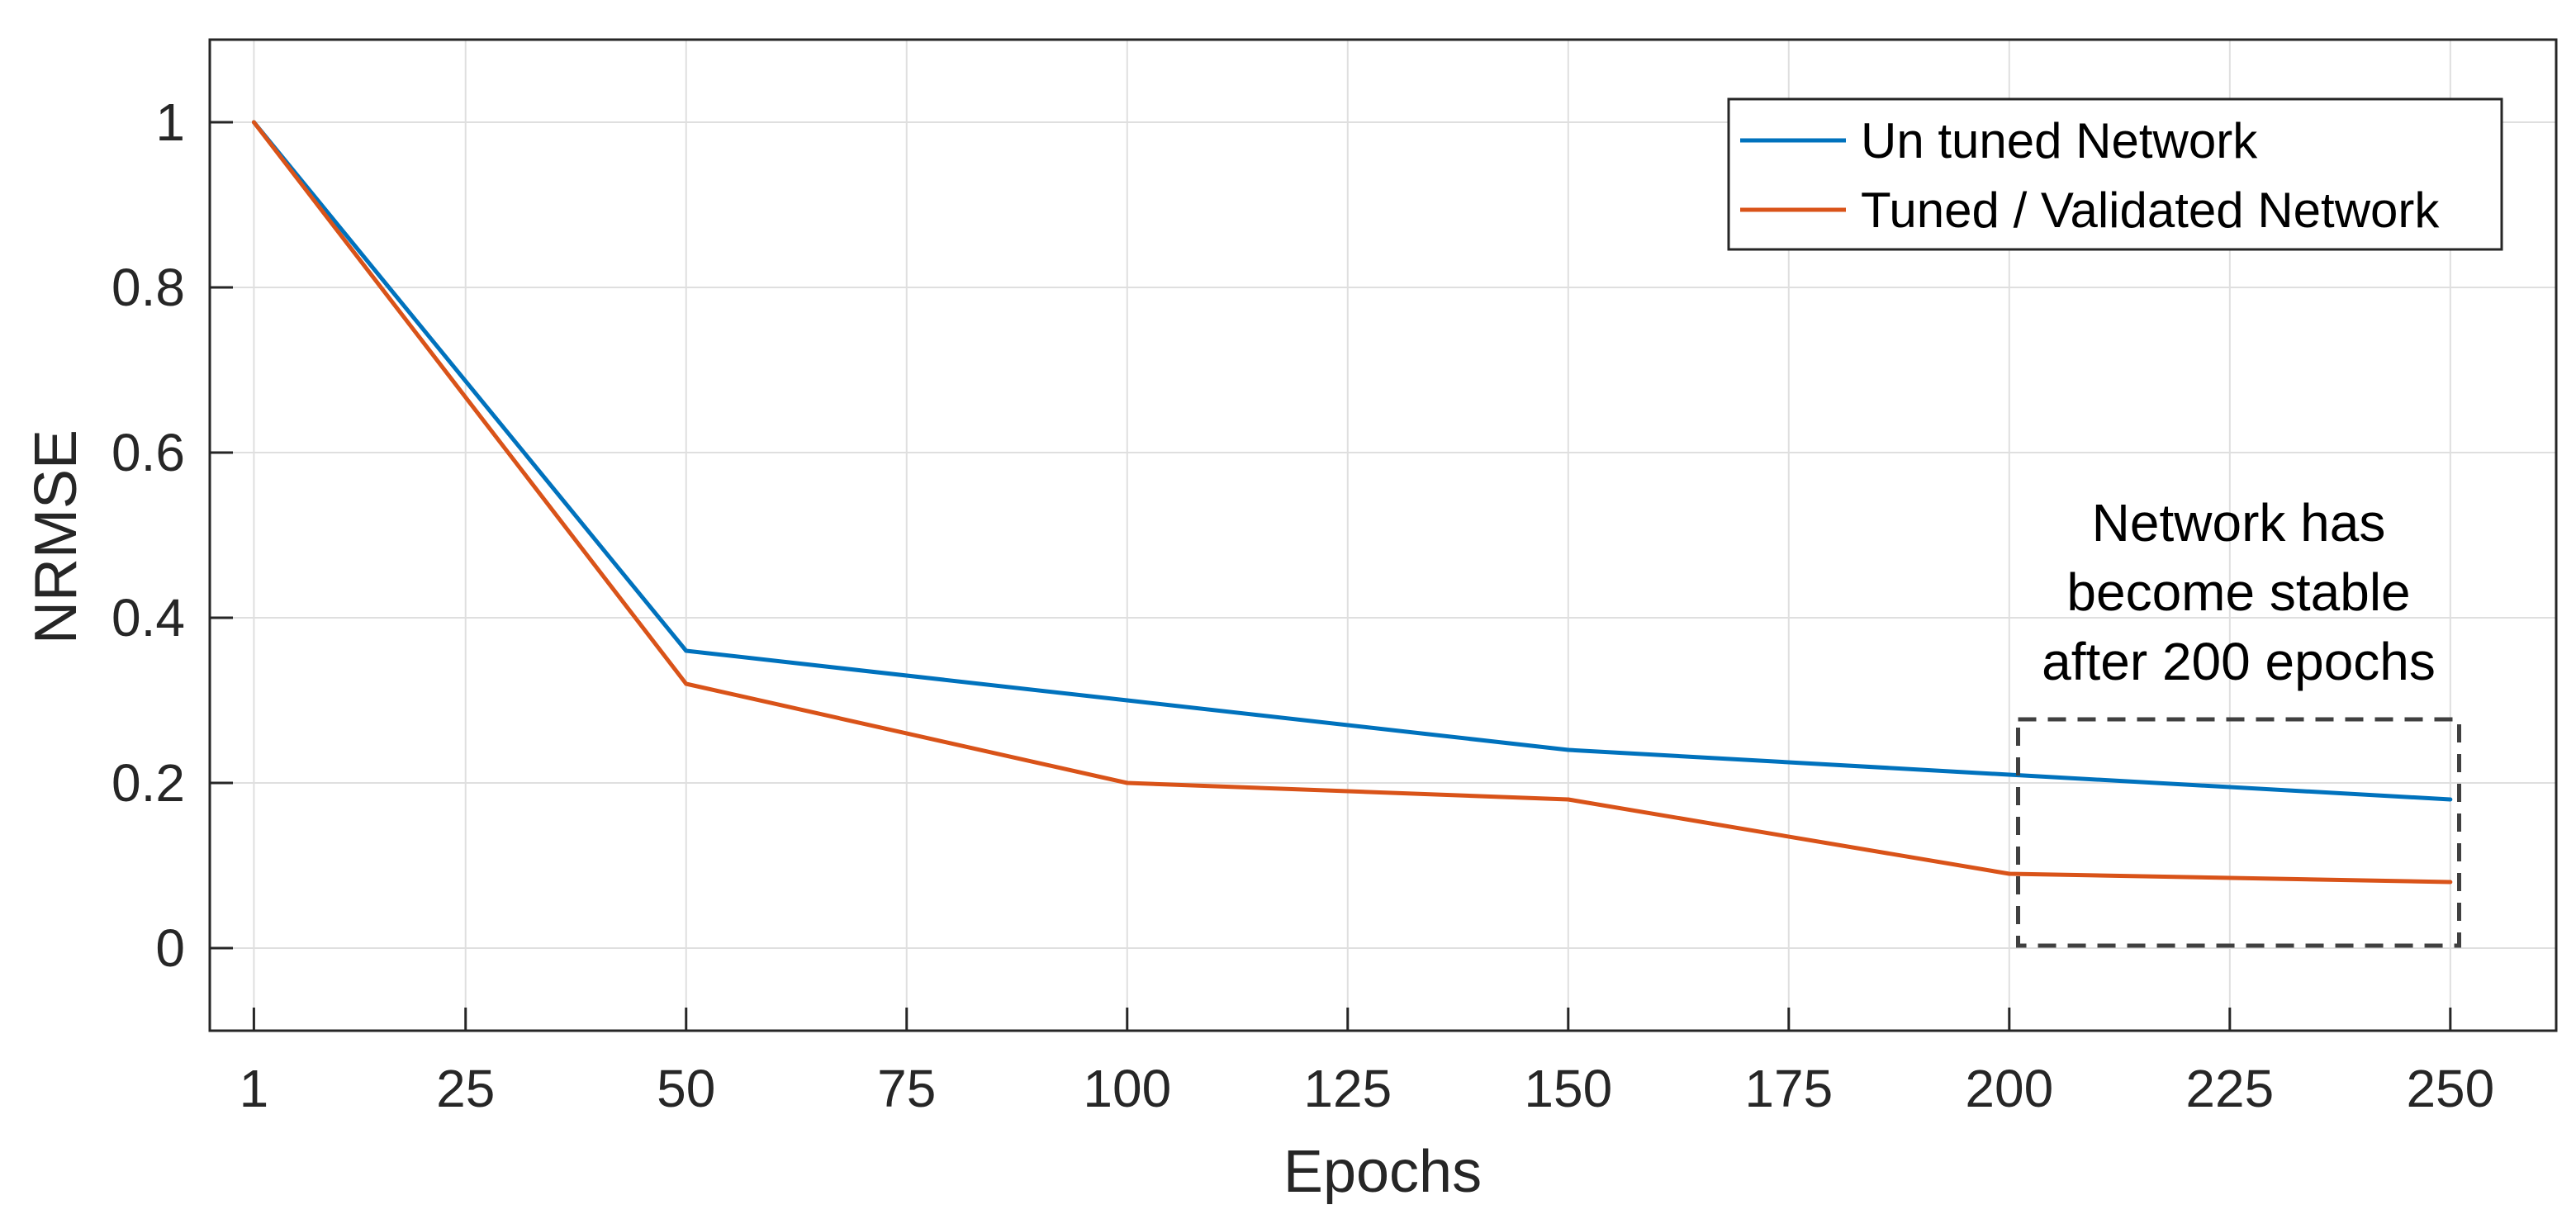  I want to click on legend-box, so click(2115, 174).